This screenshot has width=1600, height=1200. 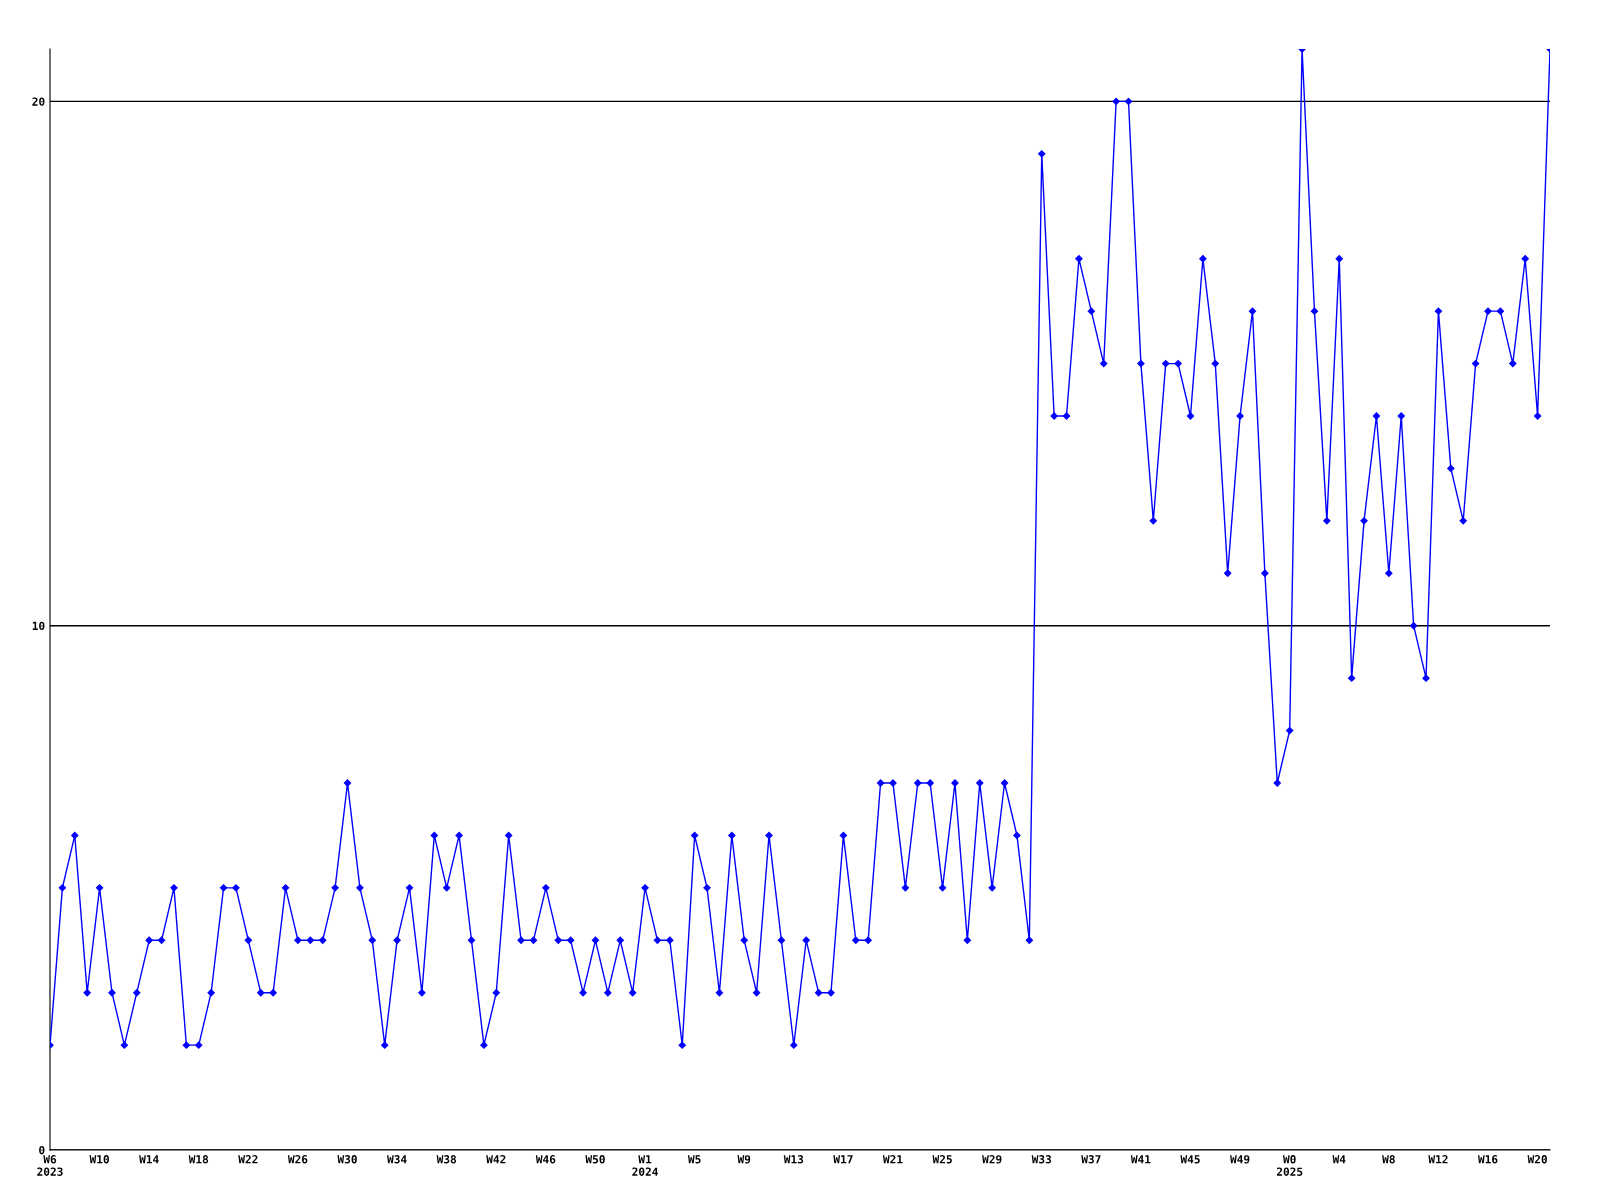 I want to click on x-tick-label: W33, so click(x=1041, y=1159).